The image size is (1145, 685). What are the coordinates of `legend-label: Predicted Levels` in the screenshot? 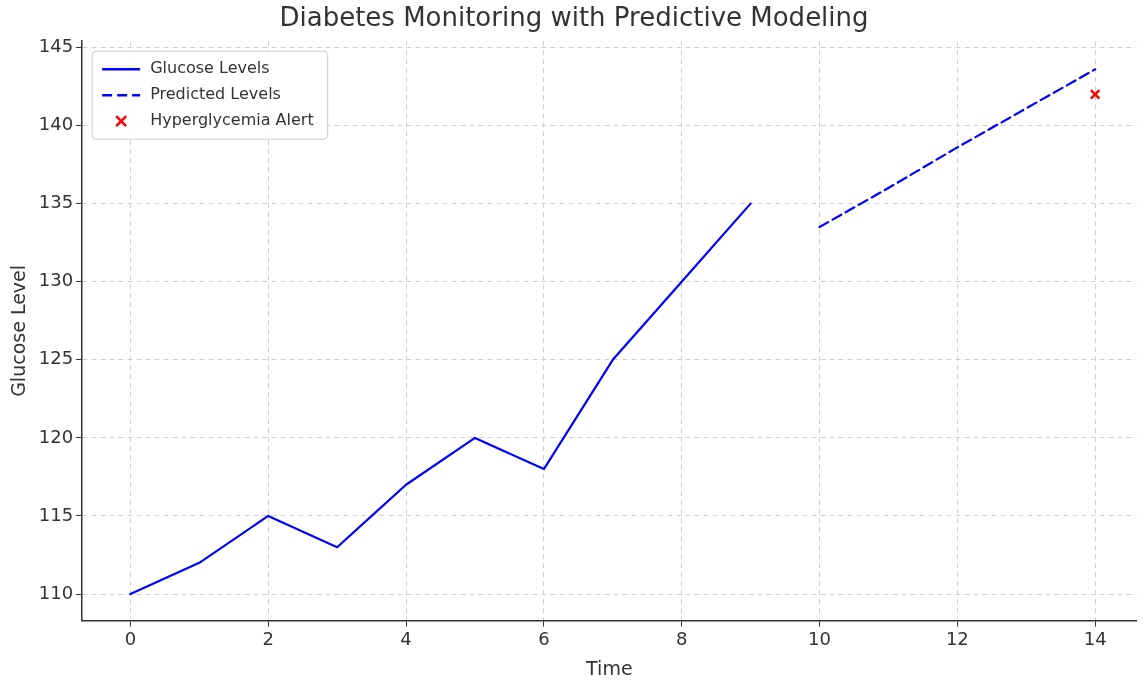 It's located at (215, 94).